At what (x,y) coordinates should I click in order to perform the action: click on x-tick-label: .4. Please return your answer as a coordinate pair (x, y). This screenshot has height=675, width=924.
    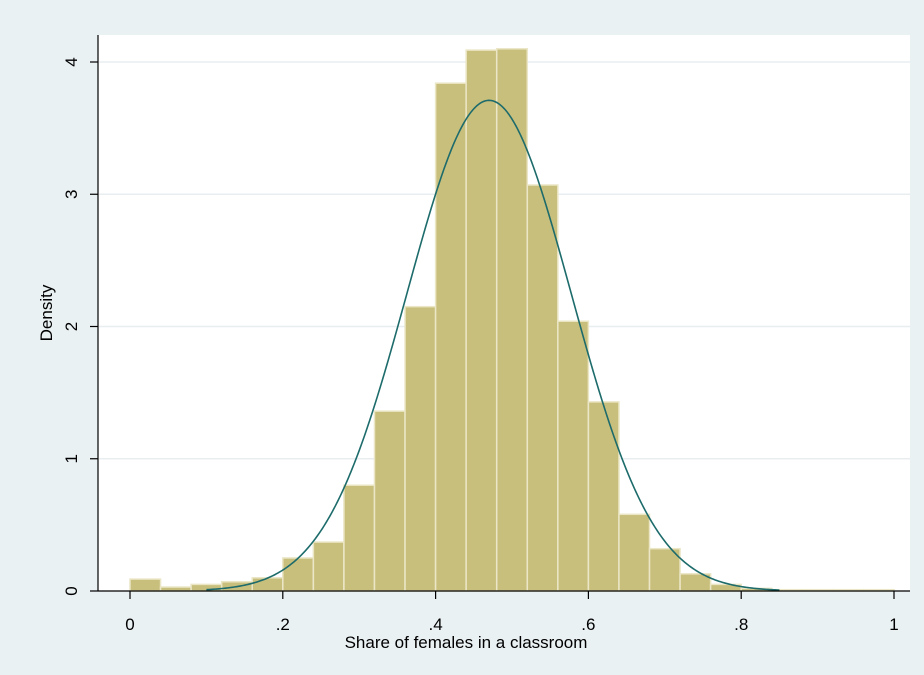
    Looking at the image, I should click on (436, 624).